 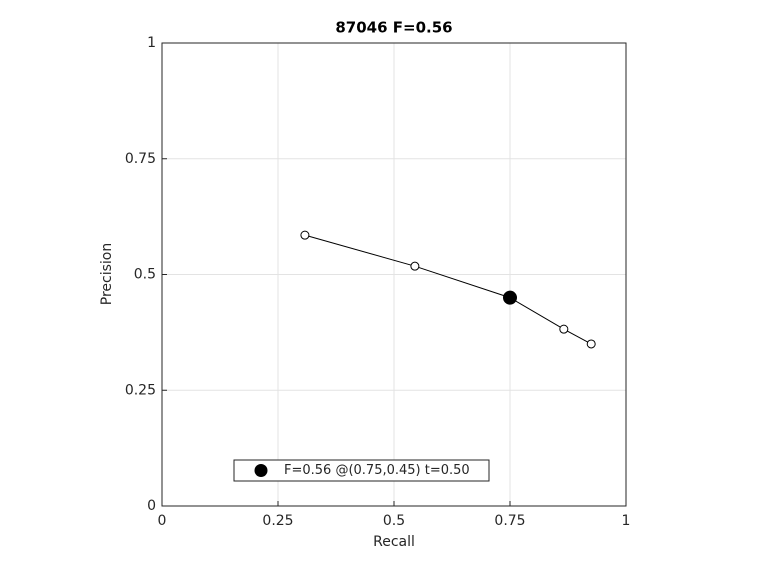 I want to click on x-tick-label: 0.75, so click(x=509, y=521).